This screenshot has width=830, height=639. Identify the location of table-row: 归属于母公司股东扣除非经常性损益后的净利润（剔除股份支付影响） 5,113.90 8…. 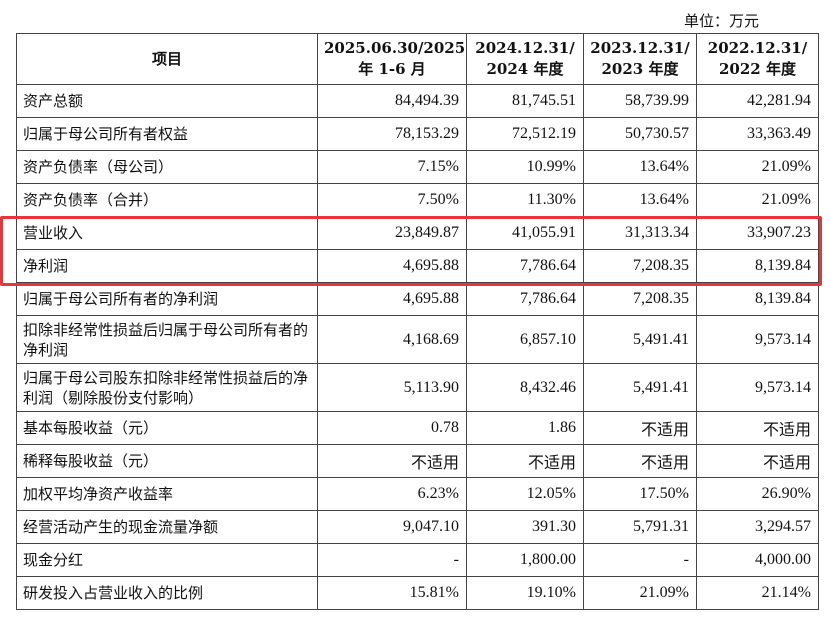
(417, 387).